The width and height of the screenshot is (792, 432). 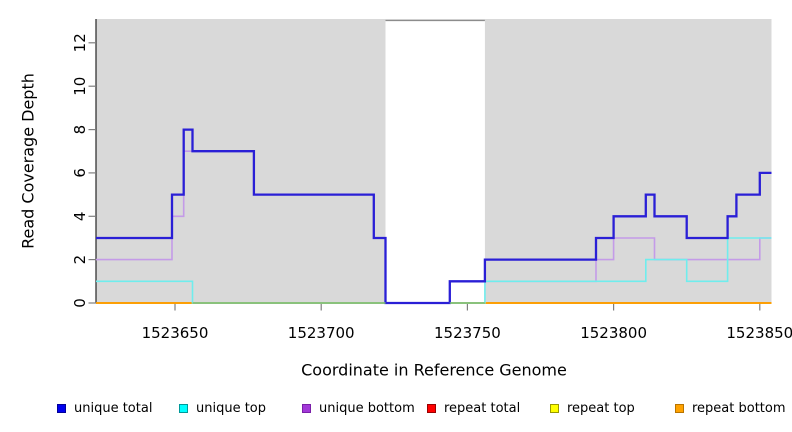 I want to click on legend-label-repeat-total: repeat total, so click(x=482, y=408).